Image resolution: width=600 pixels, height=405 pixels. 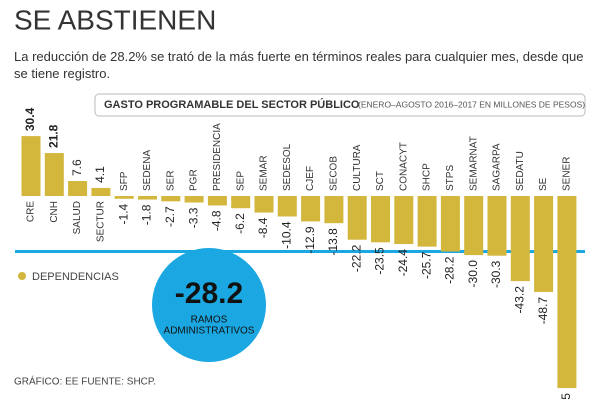 I want to click on source: GRÁFICO: EE FUENTE: SHCP., so click(x=85, y=381).